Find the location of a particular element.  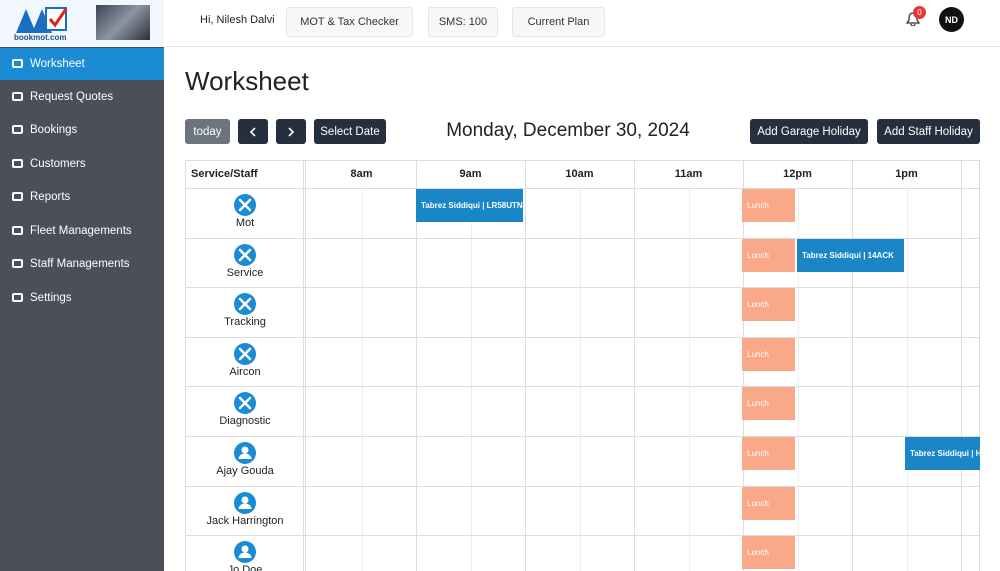

hour-label: 11am is located at coordinates (688, 174).